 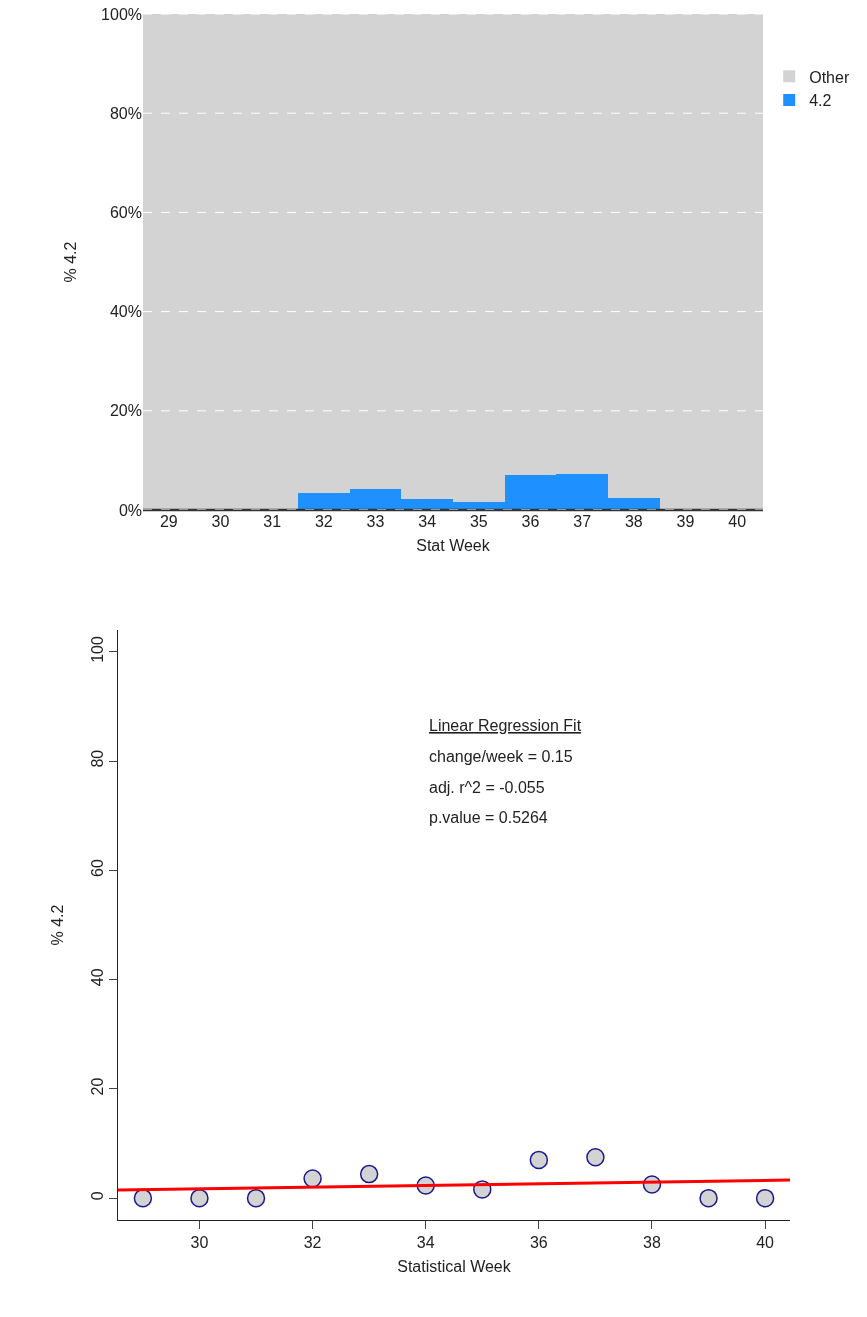 I want to click on annotation: Linear Regression Fit, so click(x=505, y=725).